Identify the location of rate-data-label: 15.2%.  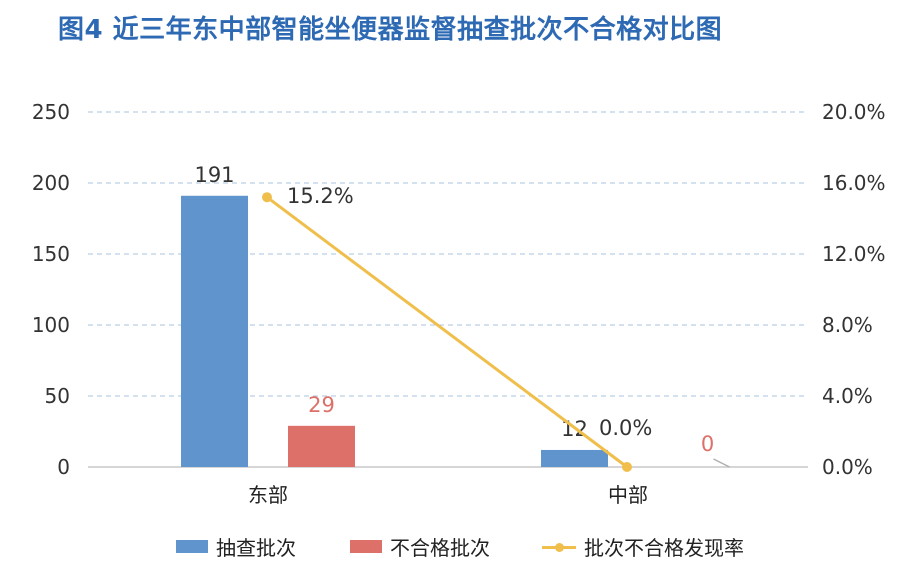
(320, 196).